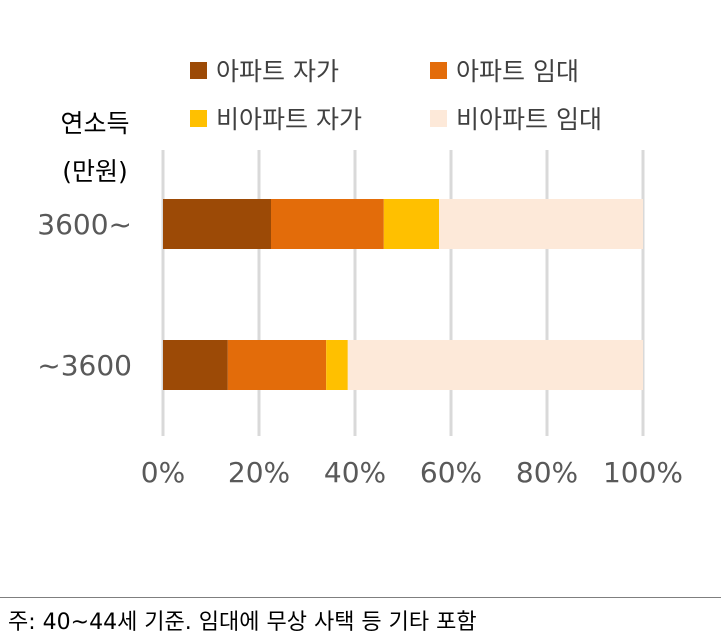 This screenshot has width=721, height=639. I want to click on x-tick-label-5: 100%, so click(643, 472).